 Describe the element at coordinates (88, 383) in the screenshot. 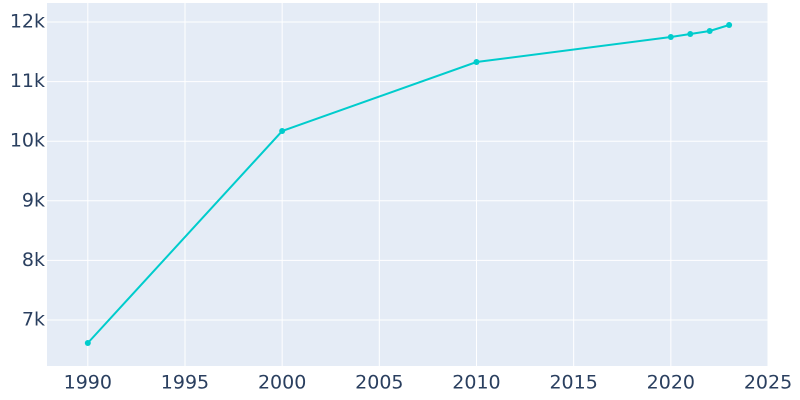

I see `x-tick-label: 1990` at that location.